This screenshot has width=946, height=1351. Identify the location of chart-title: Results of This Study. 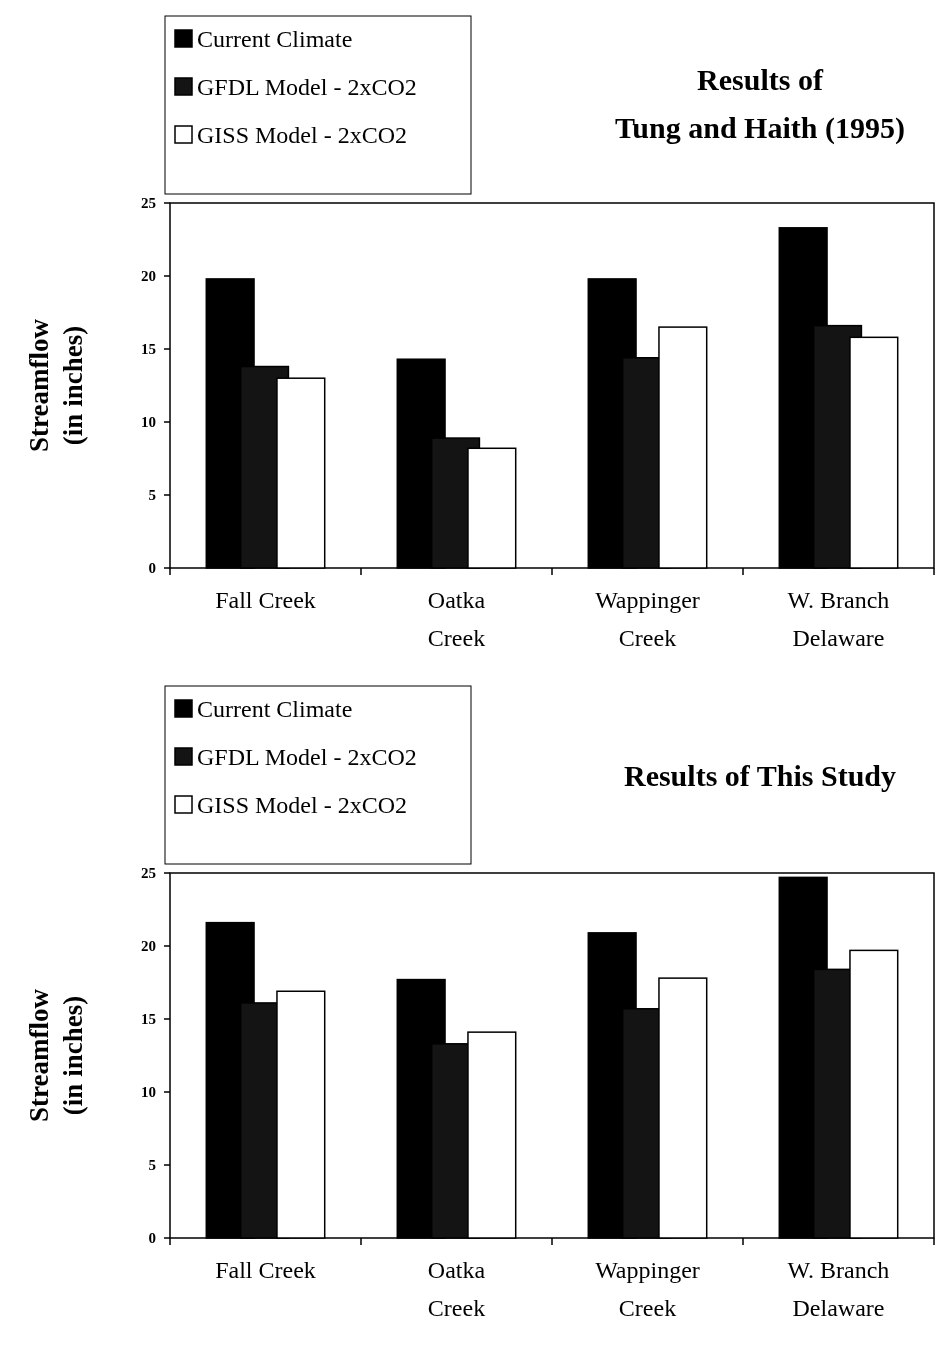
(760, 775).